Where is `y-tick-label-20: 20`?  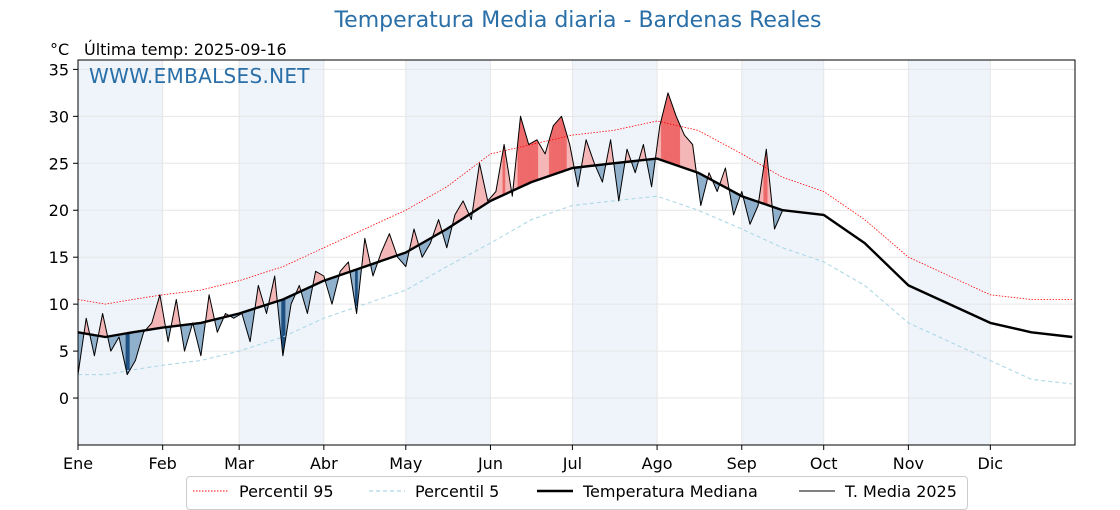 y-tick-label-20: 20 is located at coordinates (59, 210).